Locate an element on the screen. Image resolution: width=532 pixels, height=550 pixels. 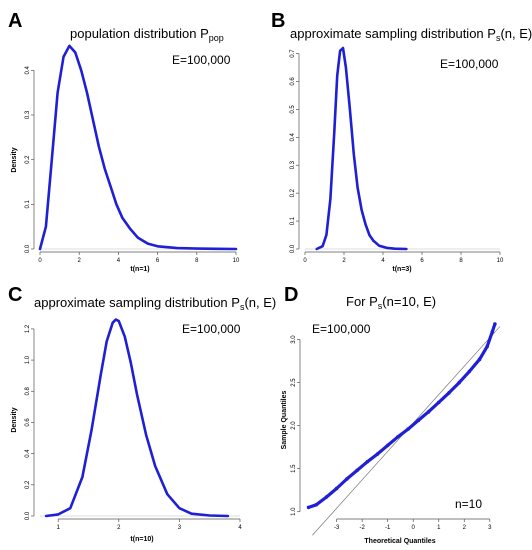
panel-c-letter: C is located at coordinates (15, 295).